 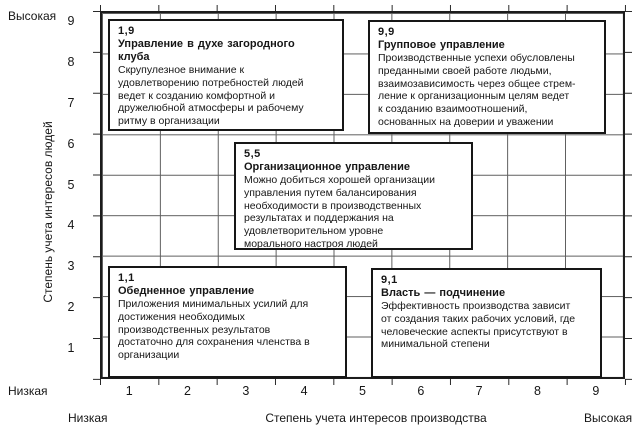 I want to click on y-tick: 9, so click(x=71, y=21).